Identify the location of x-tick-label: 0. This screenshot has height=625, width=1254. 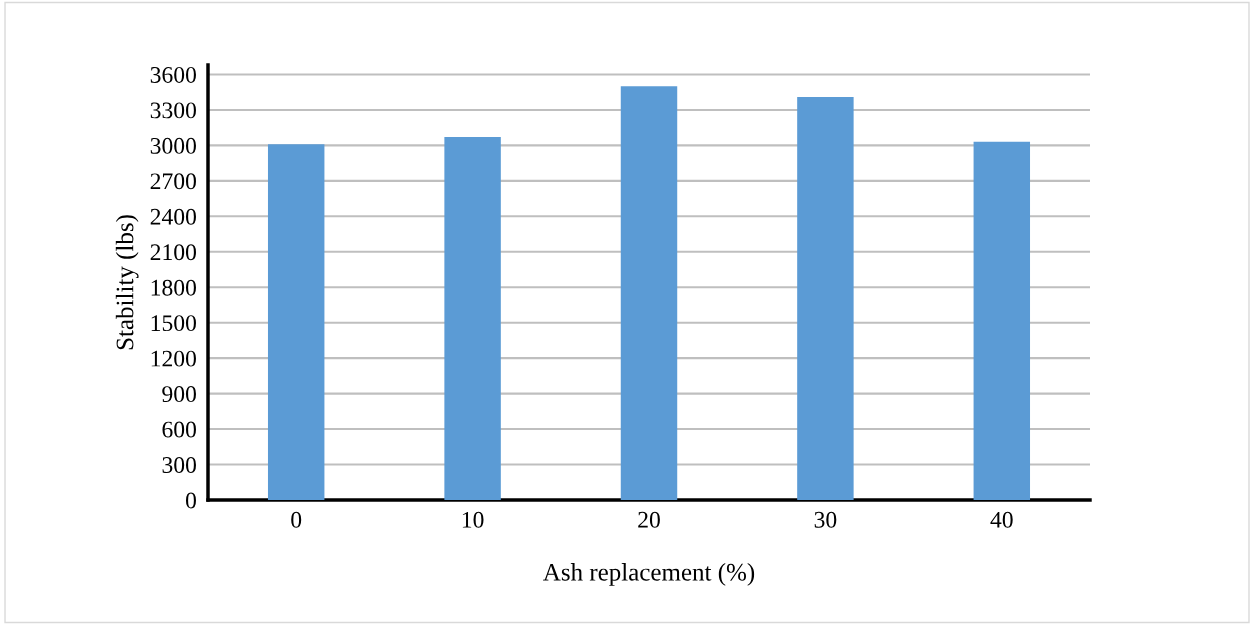
(296, 519).